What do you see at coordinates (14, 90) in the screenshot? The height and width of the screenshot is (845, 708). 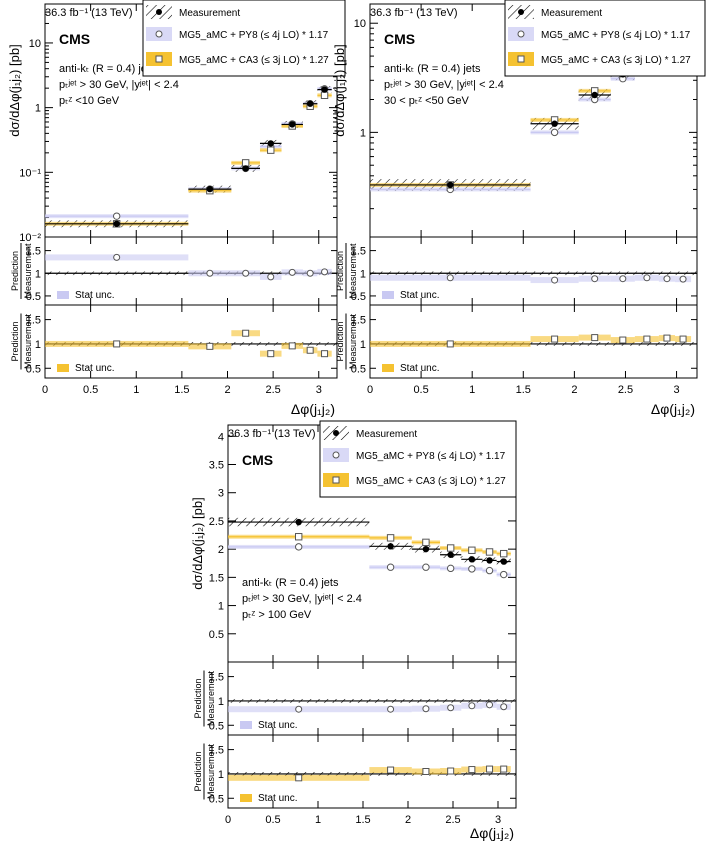 I see `y-axis-label: dσ/dΔφ(j₁j₂) [pb]` at bounding box center [14, 90].